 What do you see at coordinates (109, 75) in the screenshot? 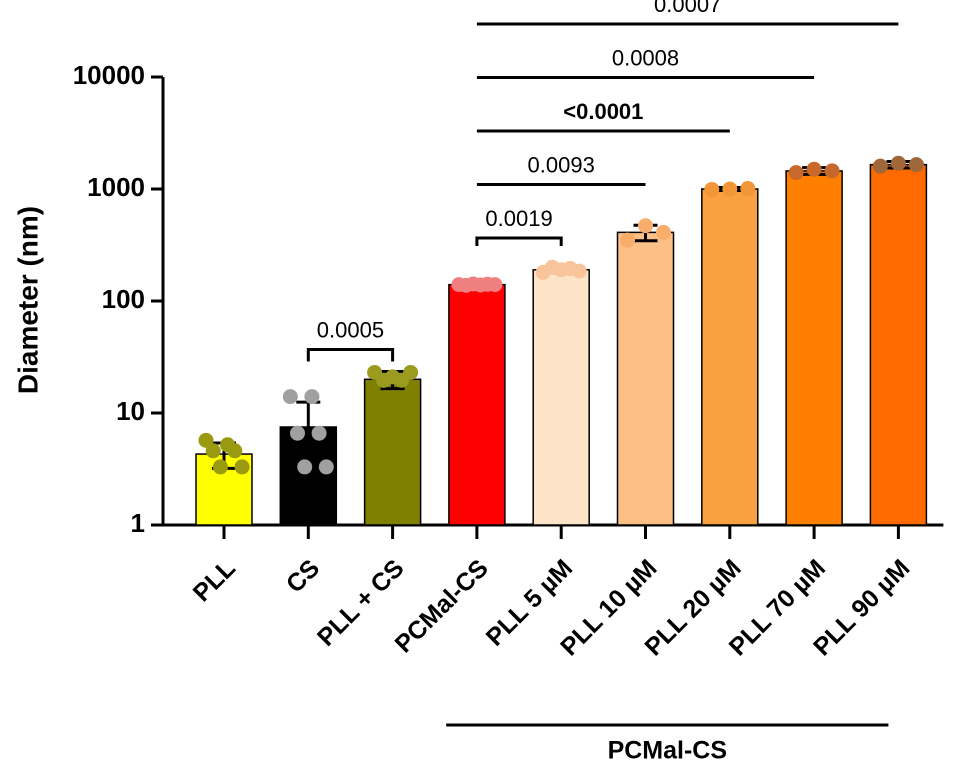
I see `y-tick-label: 10000` at bounding box center [109, 75].